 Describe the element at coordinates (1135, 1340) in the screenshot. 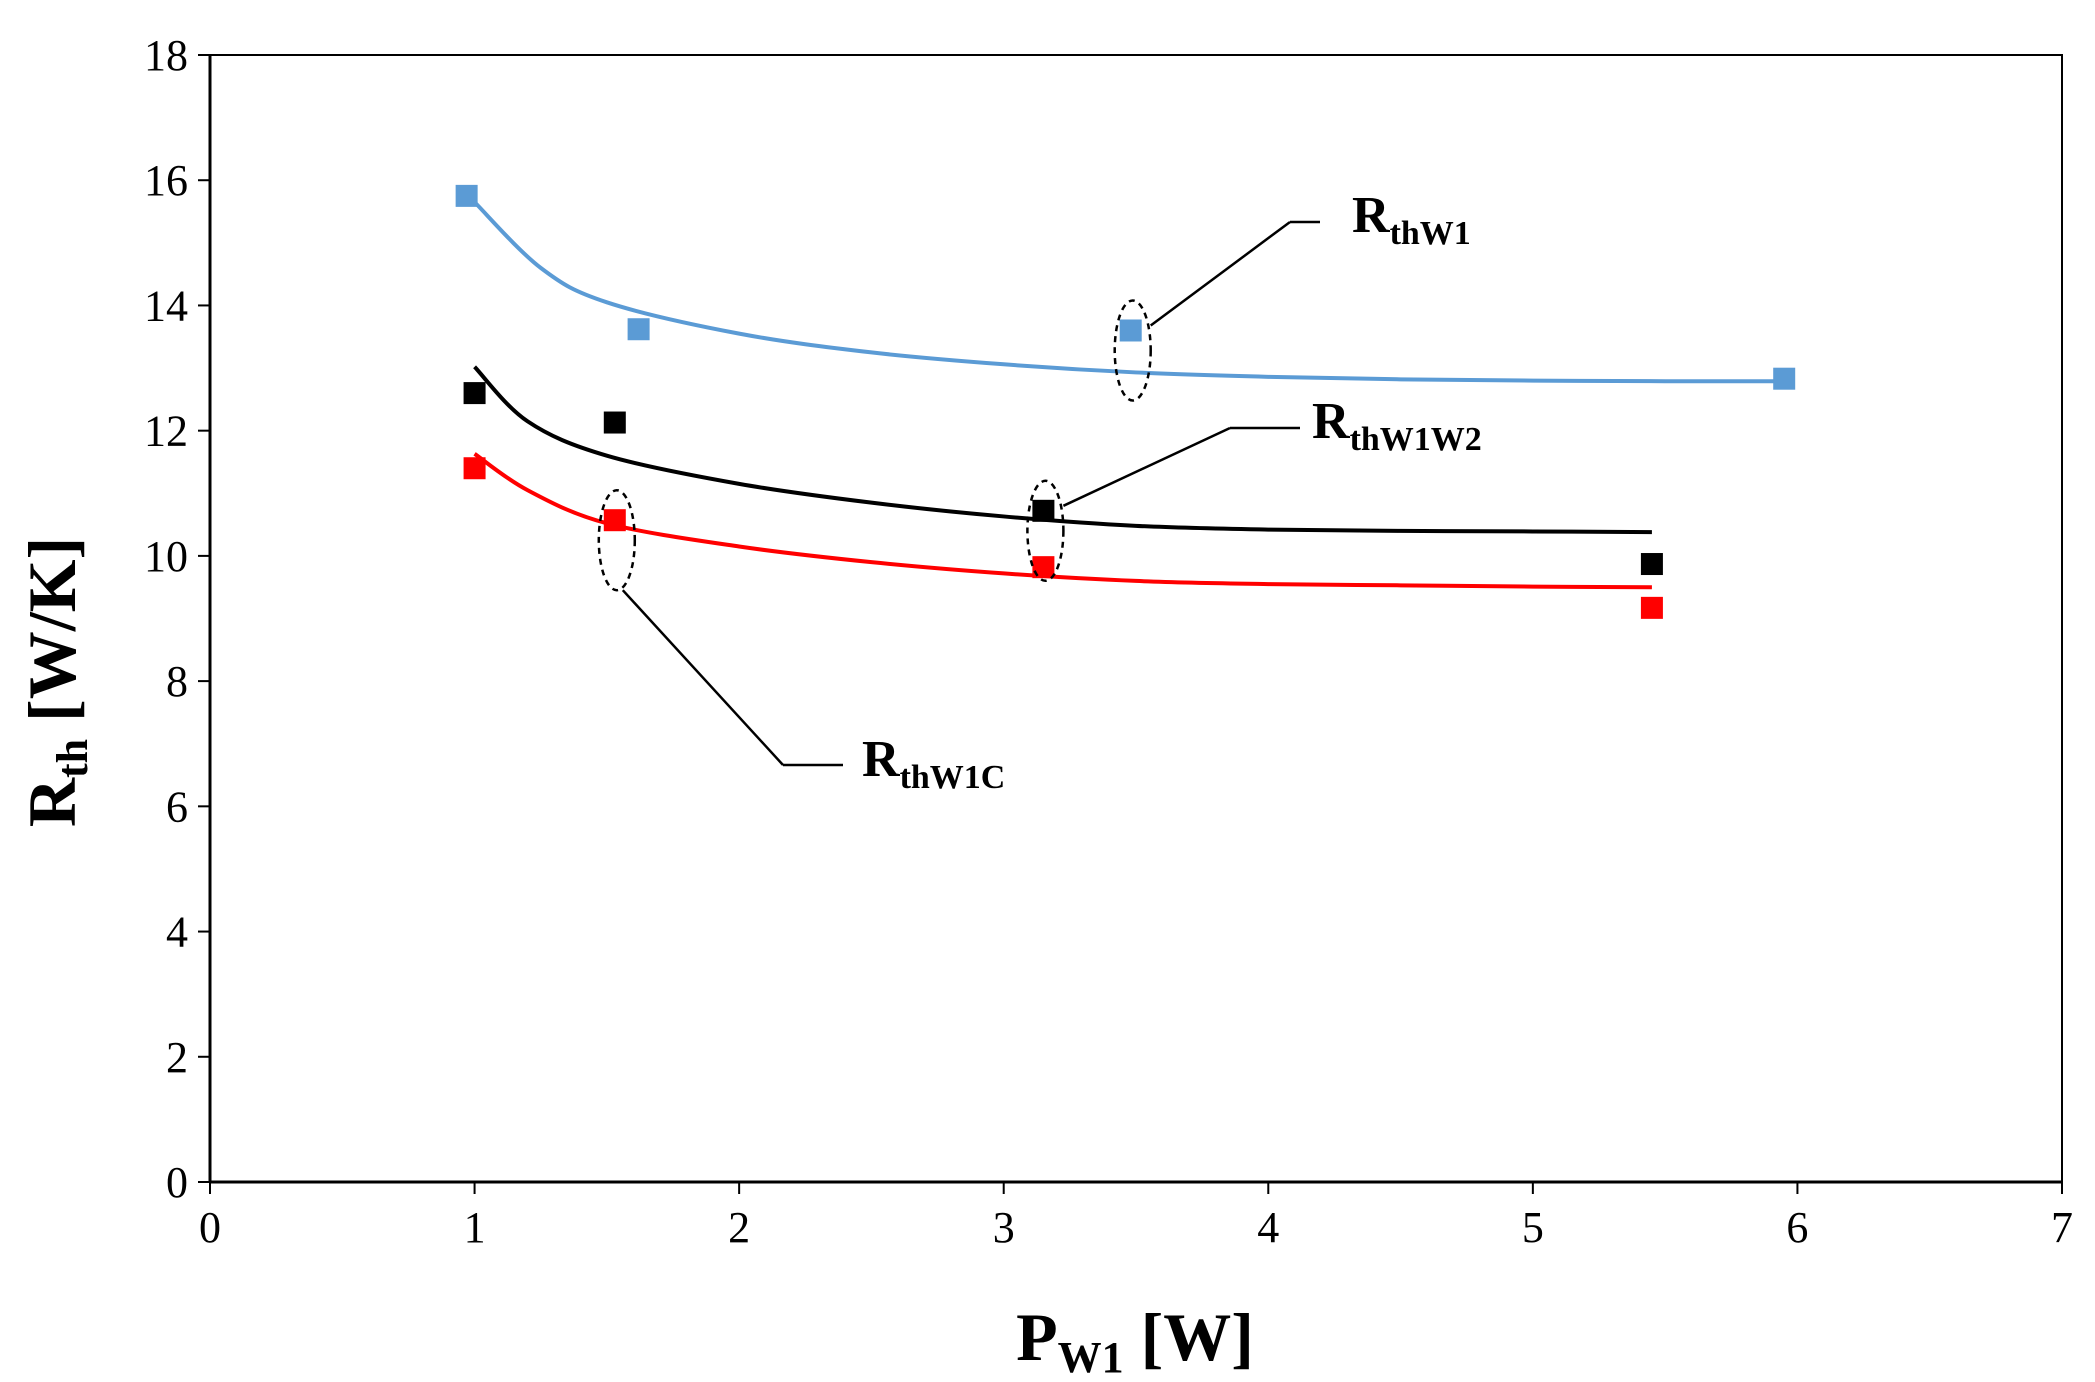

I see `x-axis-title: PW1 [W]` at that location.